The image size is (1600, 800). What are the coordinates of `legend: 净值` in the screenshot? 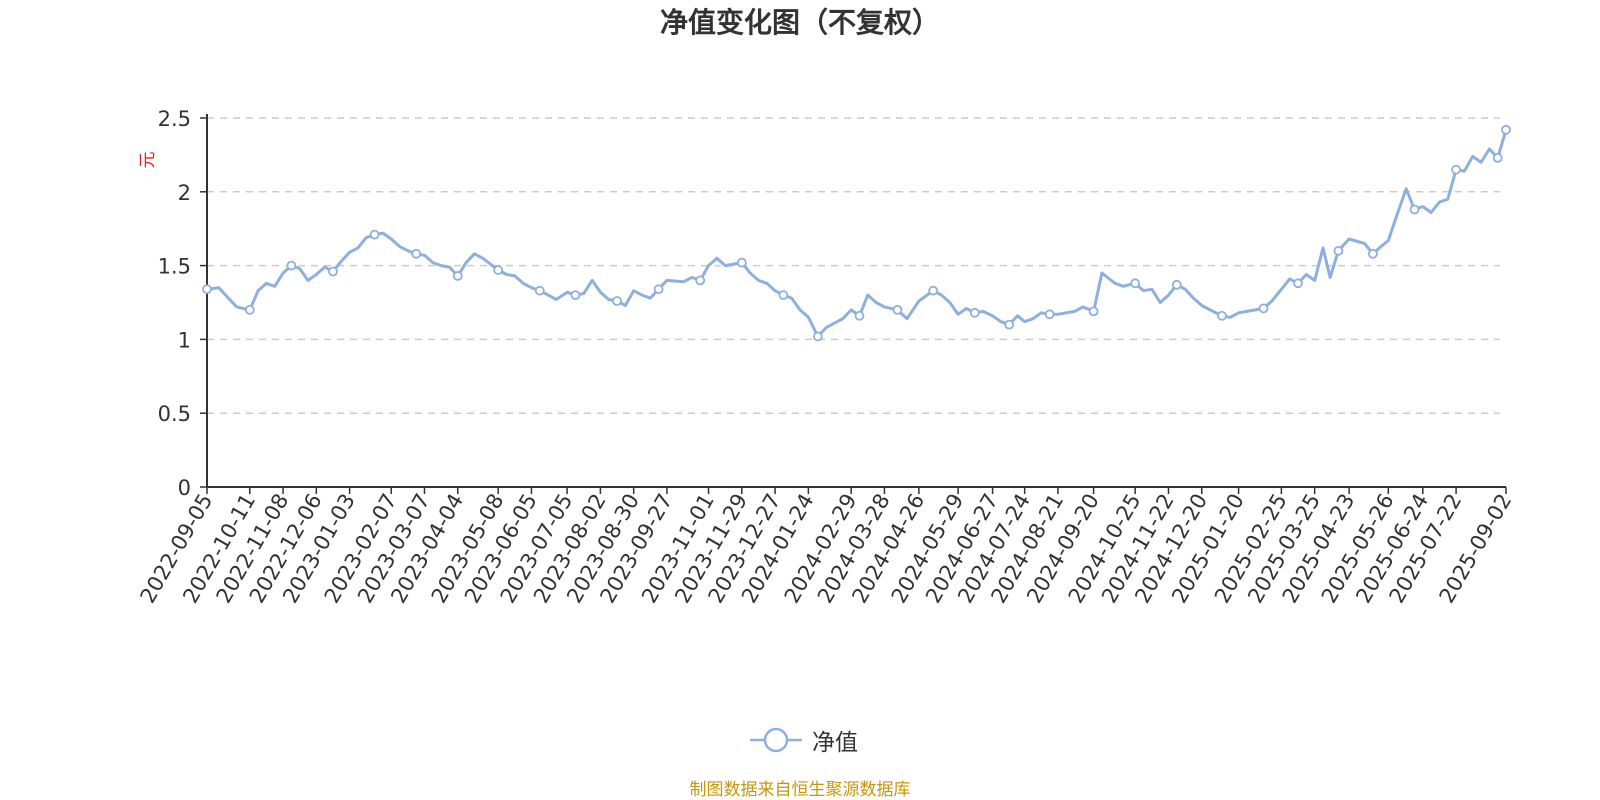 It's located at (804, 740).